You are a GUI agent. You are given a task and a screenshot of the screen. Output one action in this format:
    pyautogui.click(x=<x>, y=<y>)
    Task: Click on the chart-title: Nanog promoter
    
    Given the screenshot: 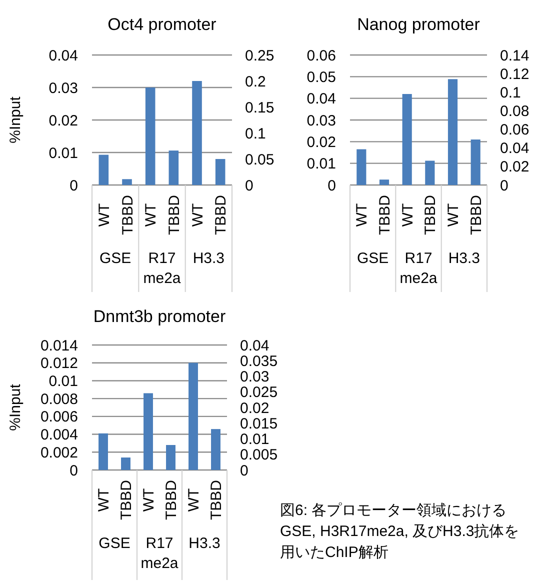 What is the action you would take?
    pyautogui.click(x=418, y=24)
    